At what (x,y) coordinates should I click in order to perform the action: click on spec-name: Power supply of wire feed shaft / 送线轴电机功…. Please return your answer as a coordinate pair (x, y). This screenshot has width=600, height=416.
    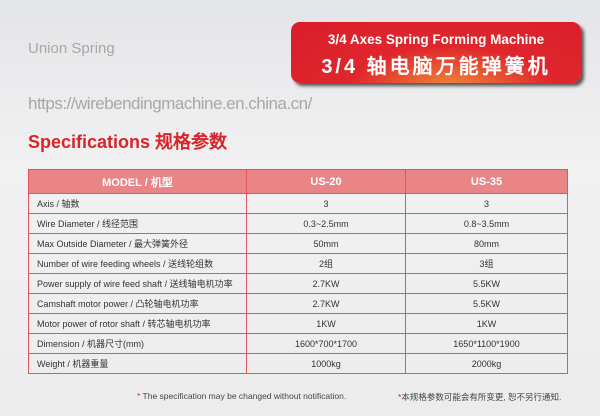
    Looking at the image, I should click on (137, 283).